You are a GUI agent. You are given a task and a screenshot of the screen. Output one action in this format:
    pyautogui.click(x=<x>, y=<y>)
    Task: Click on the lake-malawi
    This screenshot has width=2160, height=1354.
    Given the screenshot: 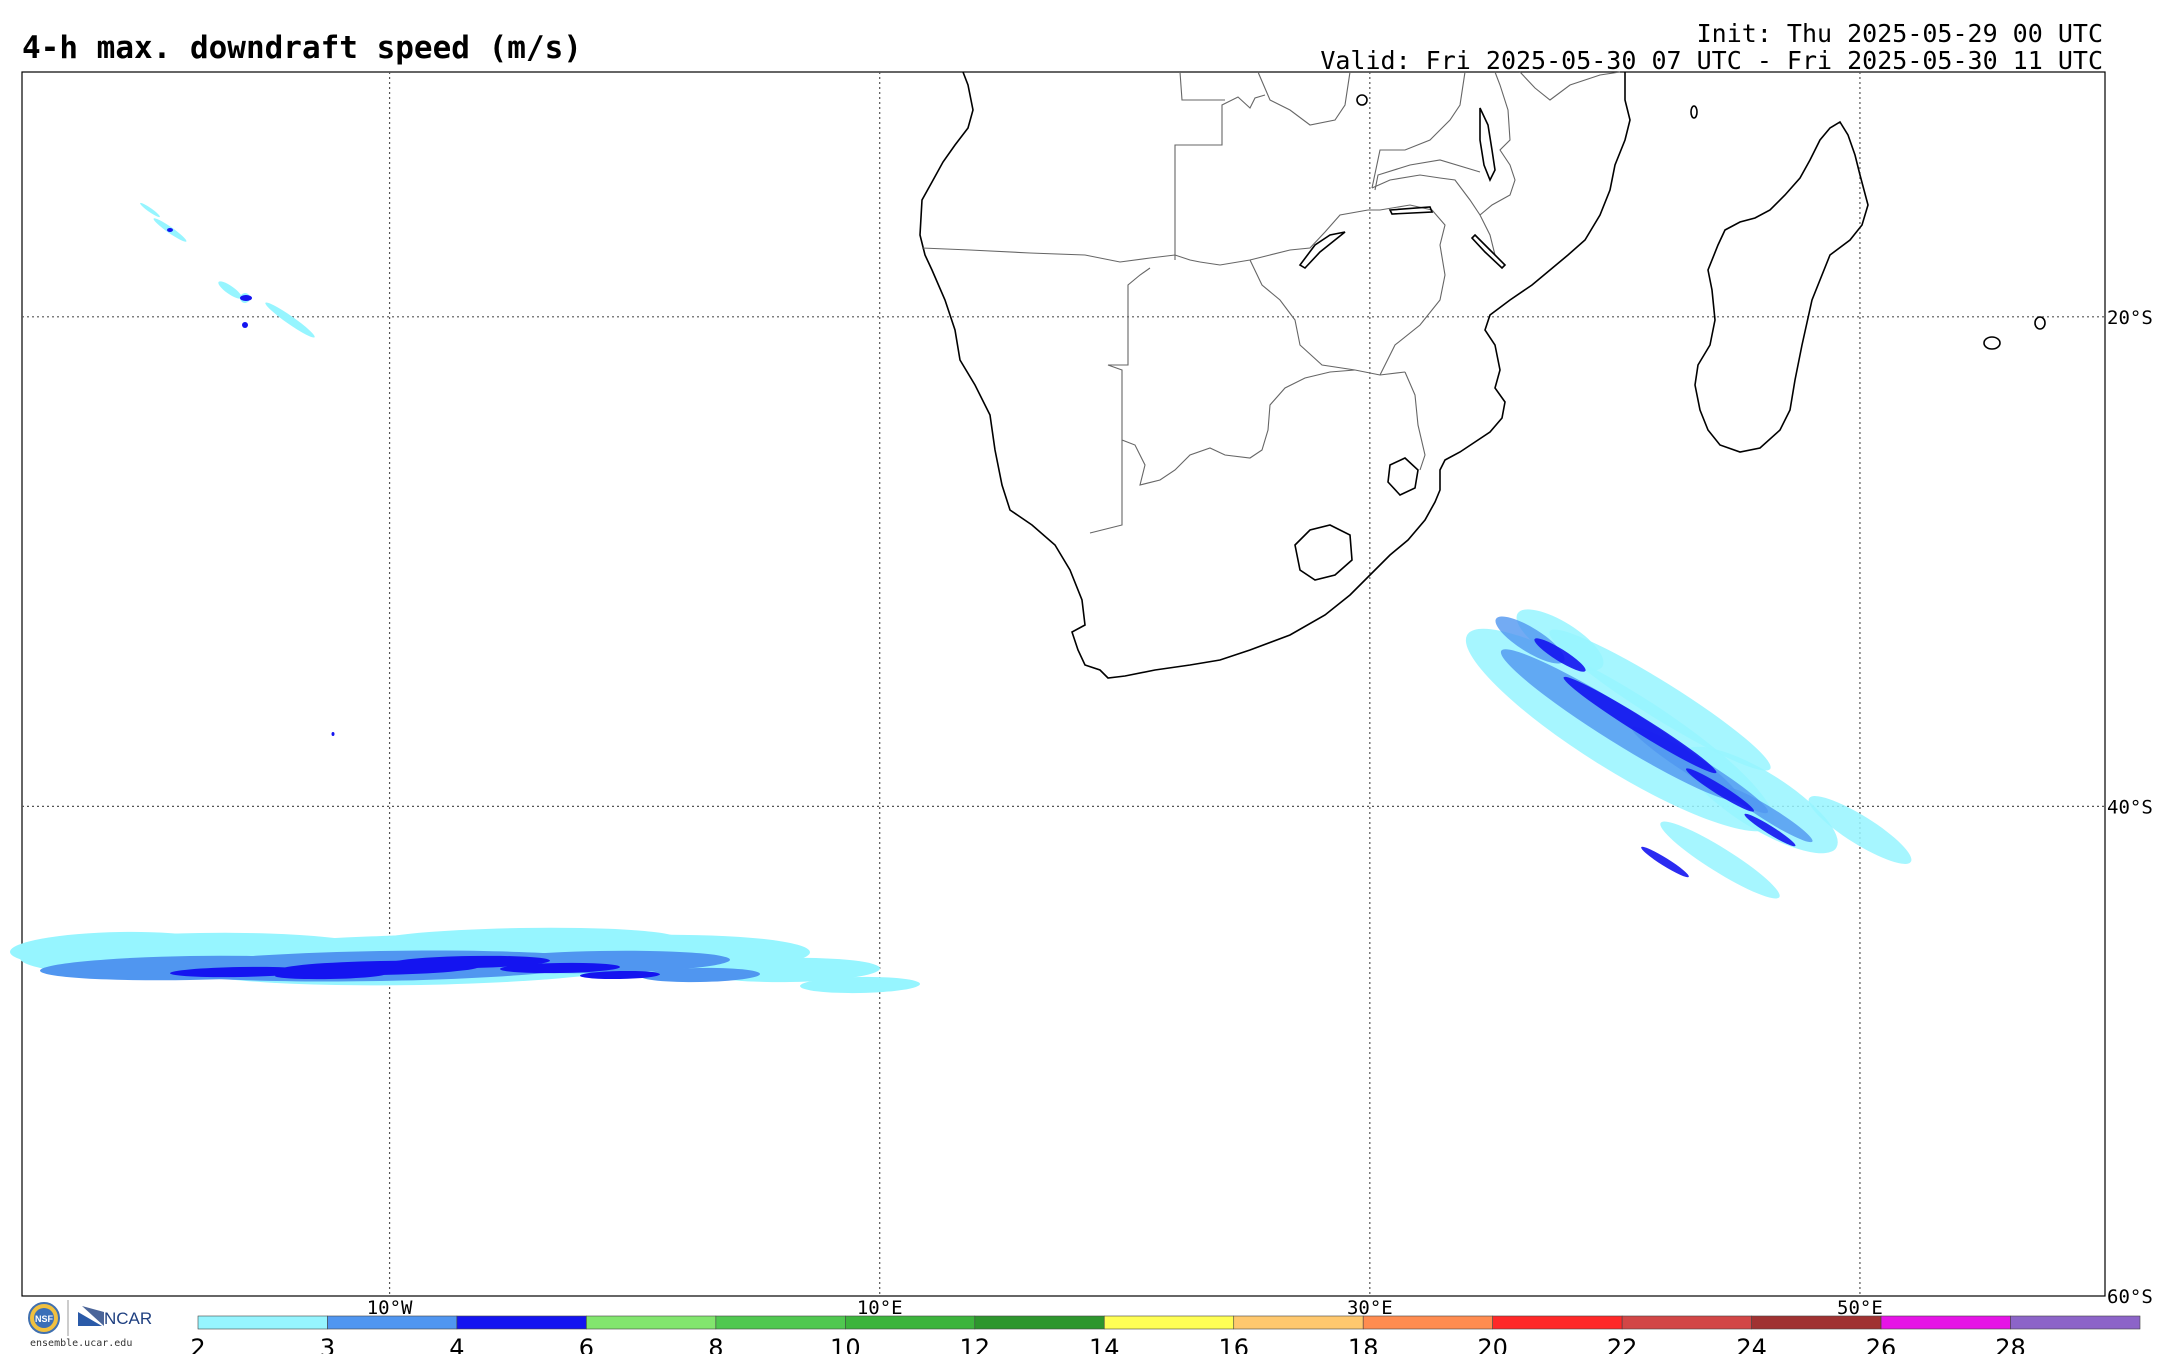 What is the action you would take?
    pyautogui.click(x=1487, y=144)
    